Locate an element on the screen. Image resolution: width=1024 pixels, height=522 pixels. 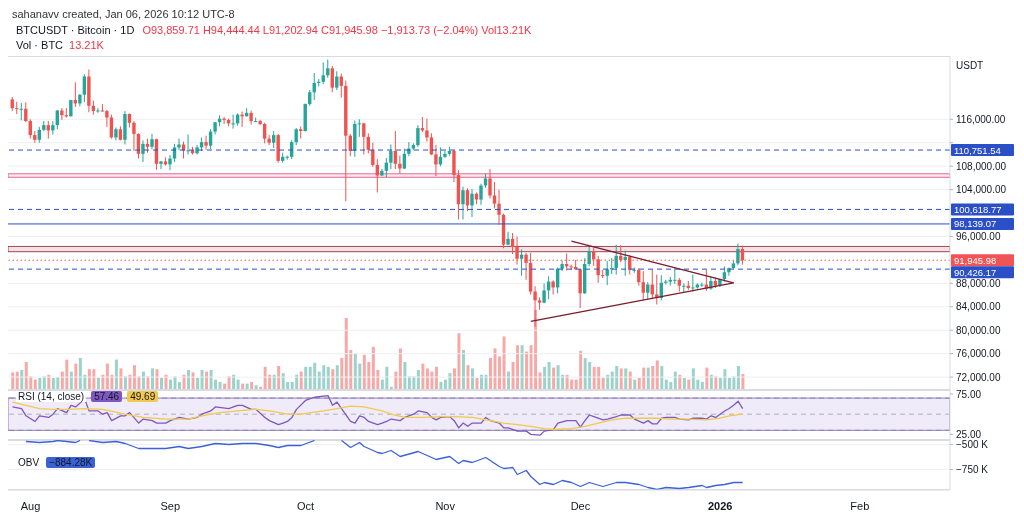
text: OBV is located at coordinates (29, 462).